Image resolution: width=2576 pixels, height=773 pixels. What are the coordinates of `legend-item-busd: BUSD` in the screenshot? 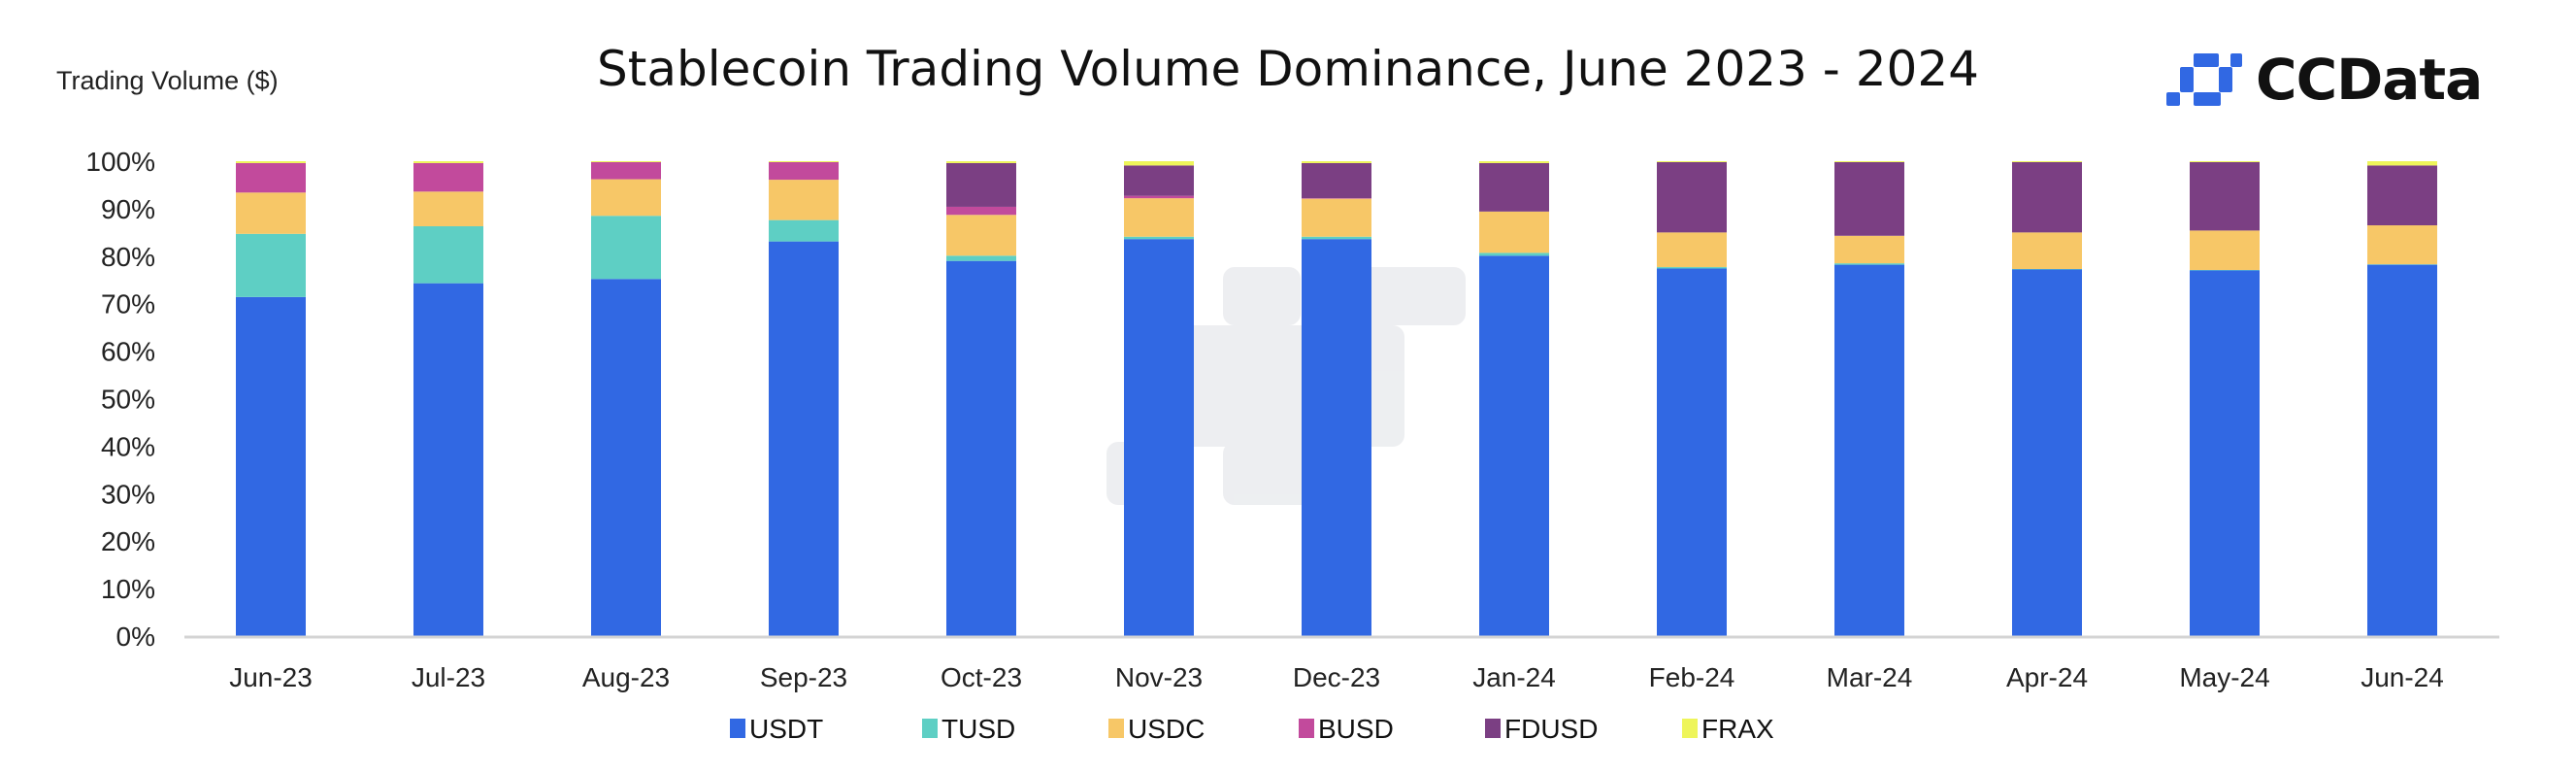 It's located at (1346, 729).